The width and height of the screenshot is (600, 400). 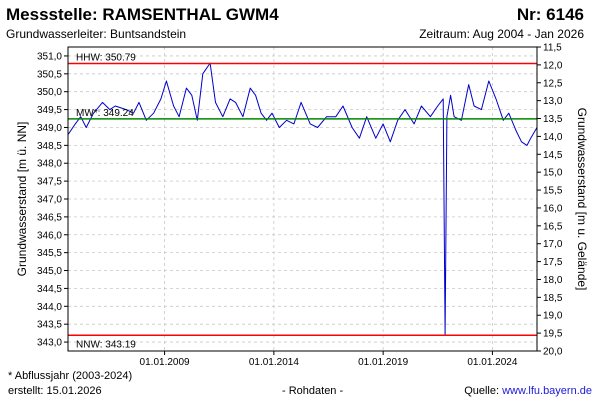 What do you see at coordinates (383, 362) in the screenshot?
I see `x-tick-label: 01.01.2019` at bounding box center [383, 362].